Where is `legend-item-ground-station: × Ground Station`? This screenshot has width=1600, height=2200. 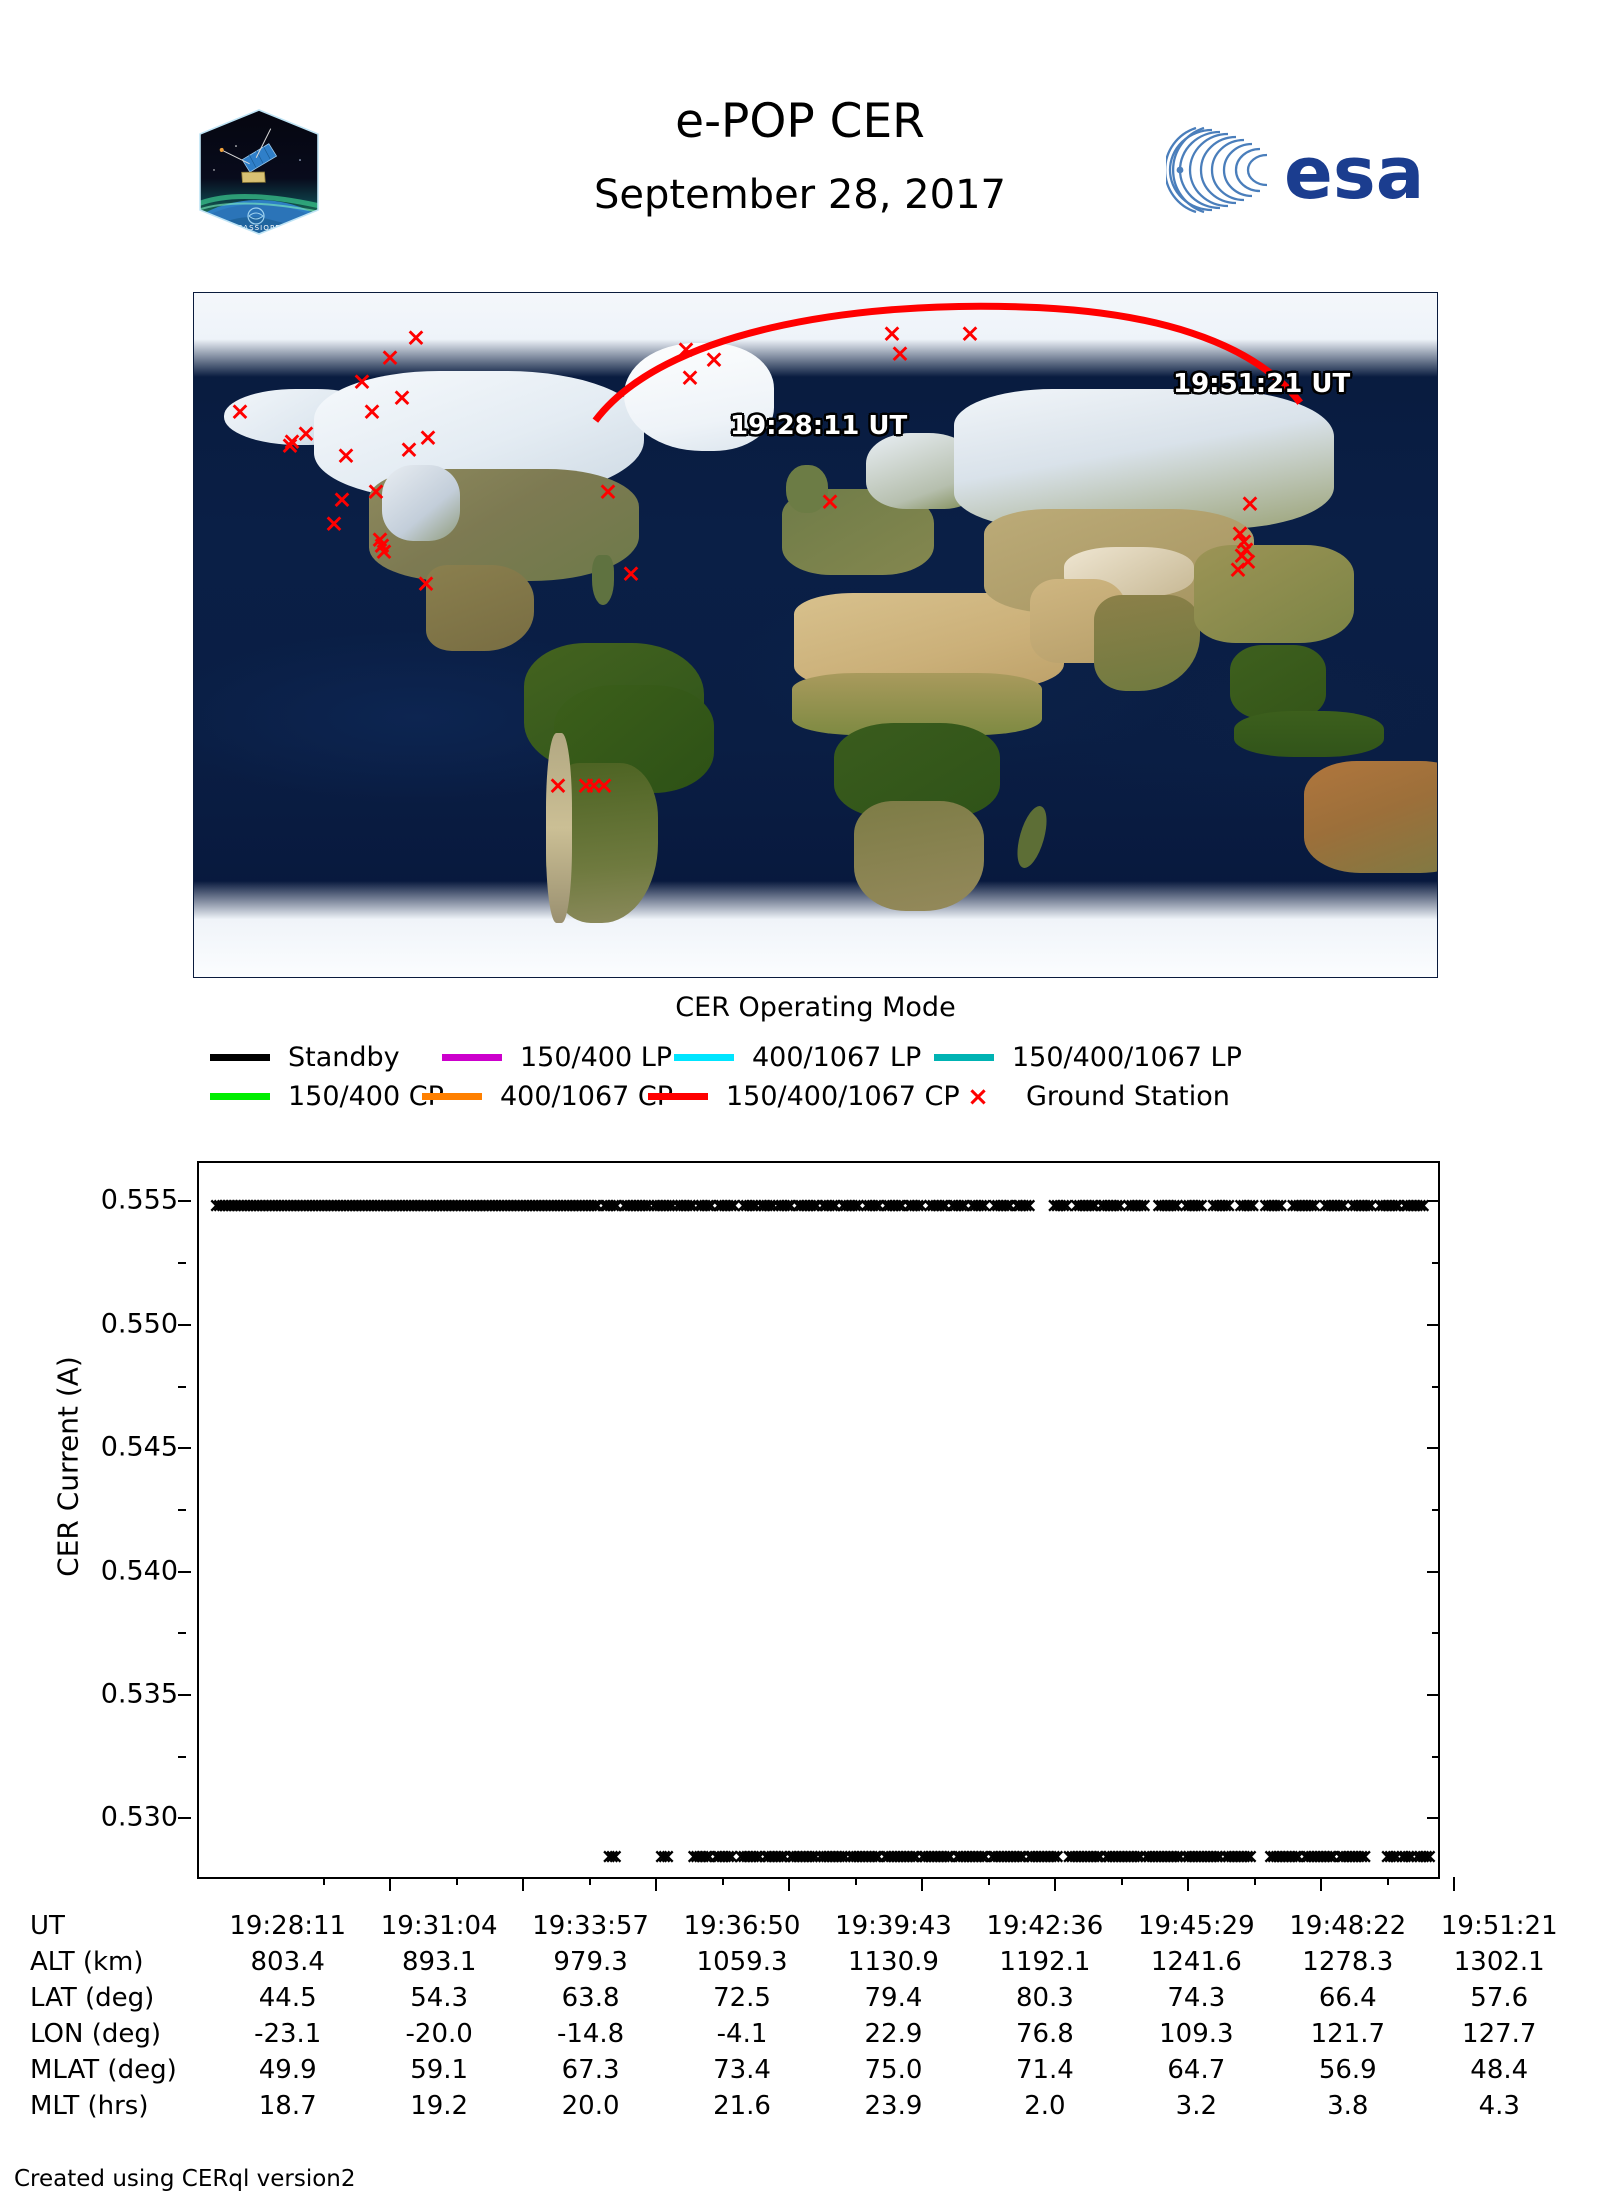
legend-item-ground-station: × Ground Station is located at coordinates (1089, 1096).